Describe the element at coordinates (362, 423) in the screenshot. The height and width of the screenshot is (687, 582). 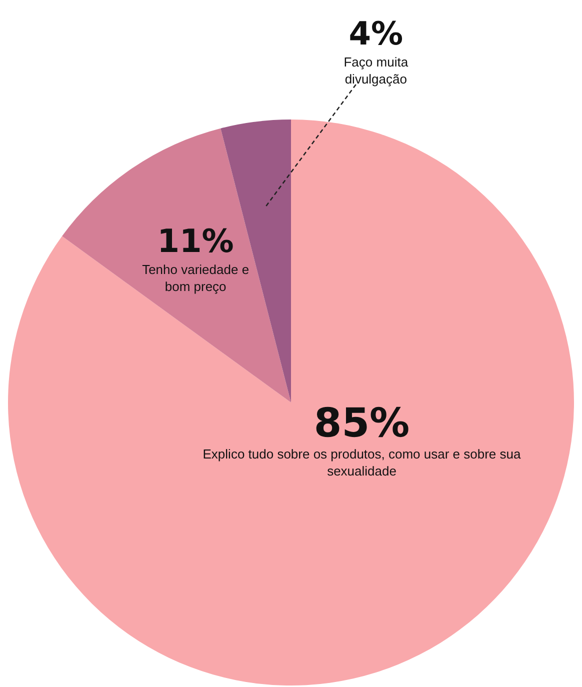
I see `data-label: 85%` at that location.